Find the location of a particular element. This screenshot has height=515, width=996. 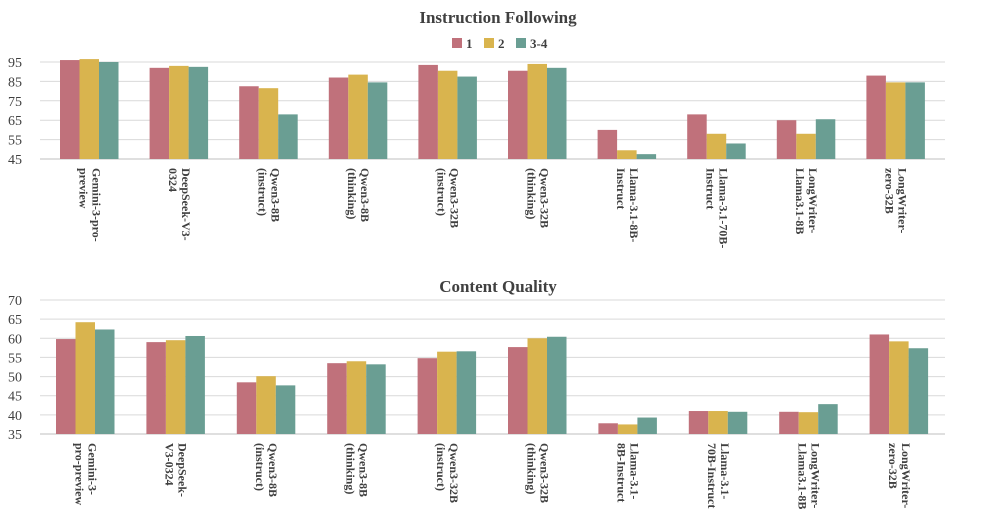

category-label: Llama-3.1-70B-Instruct is located at coordinates (718, 475).